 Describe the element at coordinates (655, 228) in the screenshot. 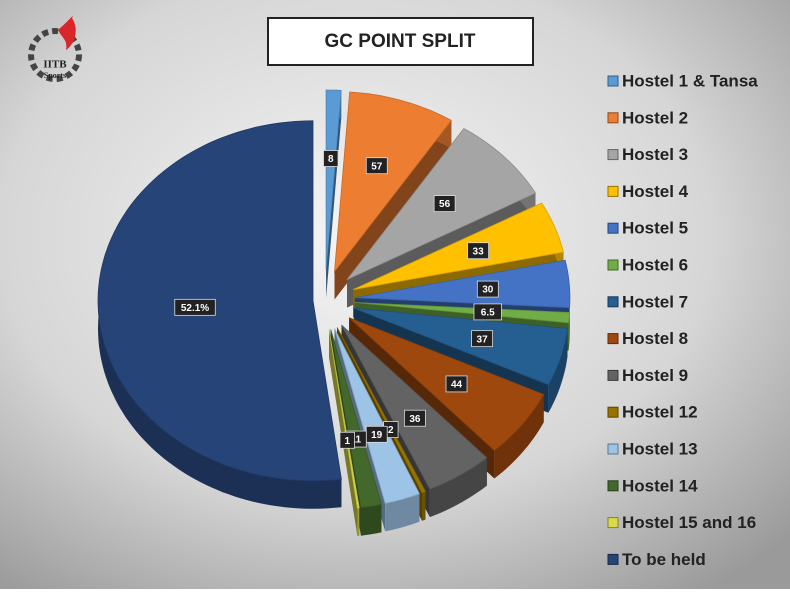

I see `legend-label: Hostel 5` at that location.